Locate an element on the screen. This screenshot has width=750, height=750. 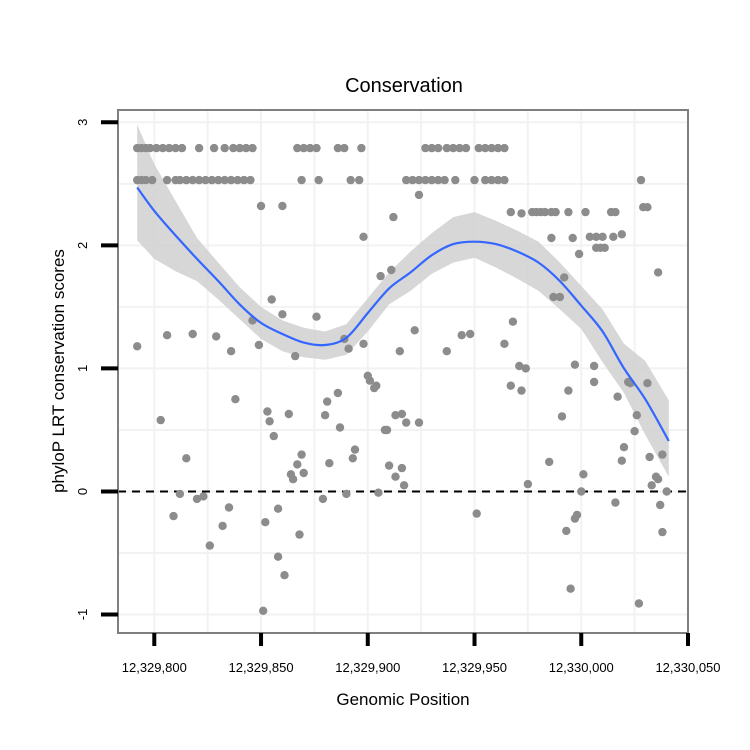
x-tick-label-0: 12,329,800 is located at coordinates (154, 667).